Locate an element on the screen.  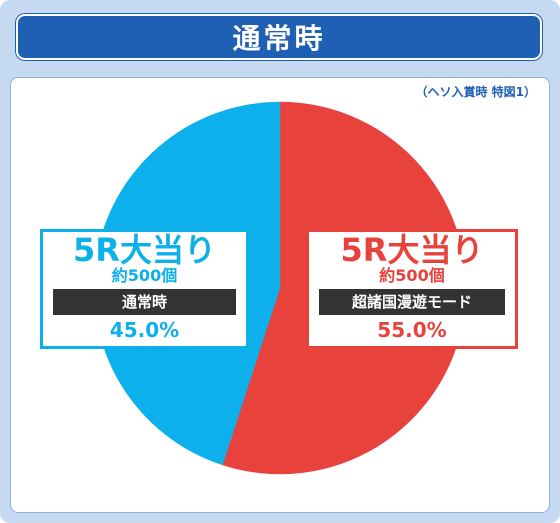
page-title: 通常時 is located at coordinates (279, 37).